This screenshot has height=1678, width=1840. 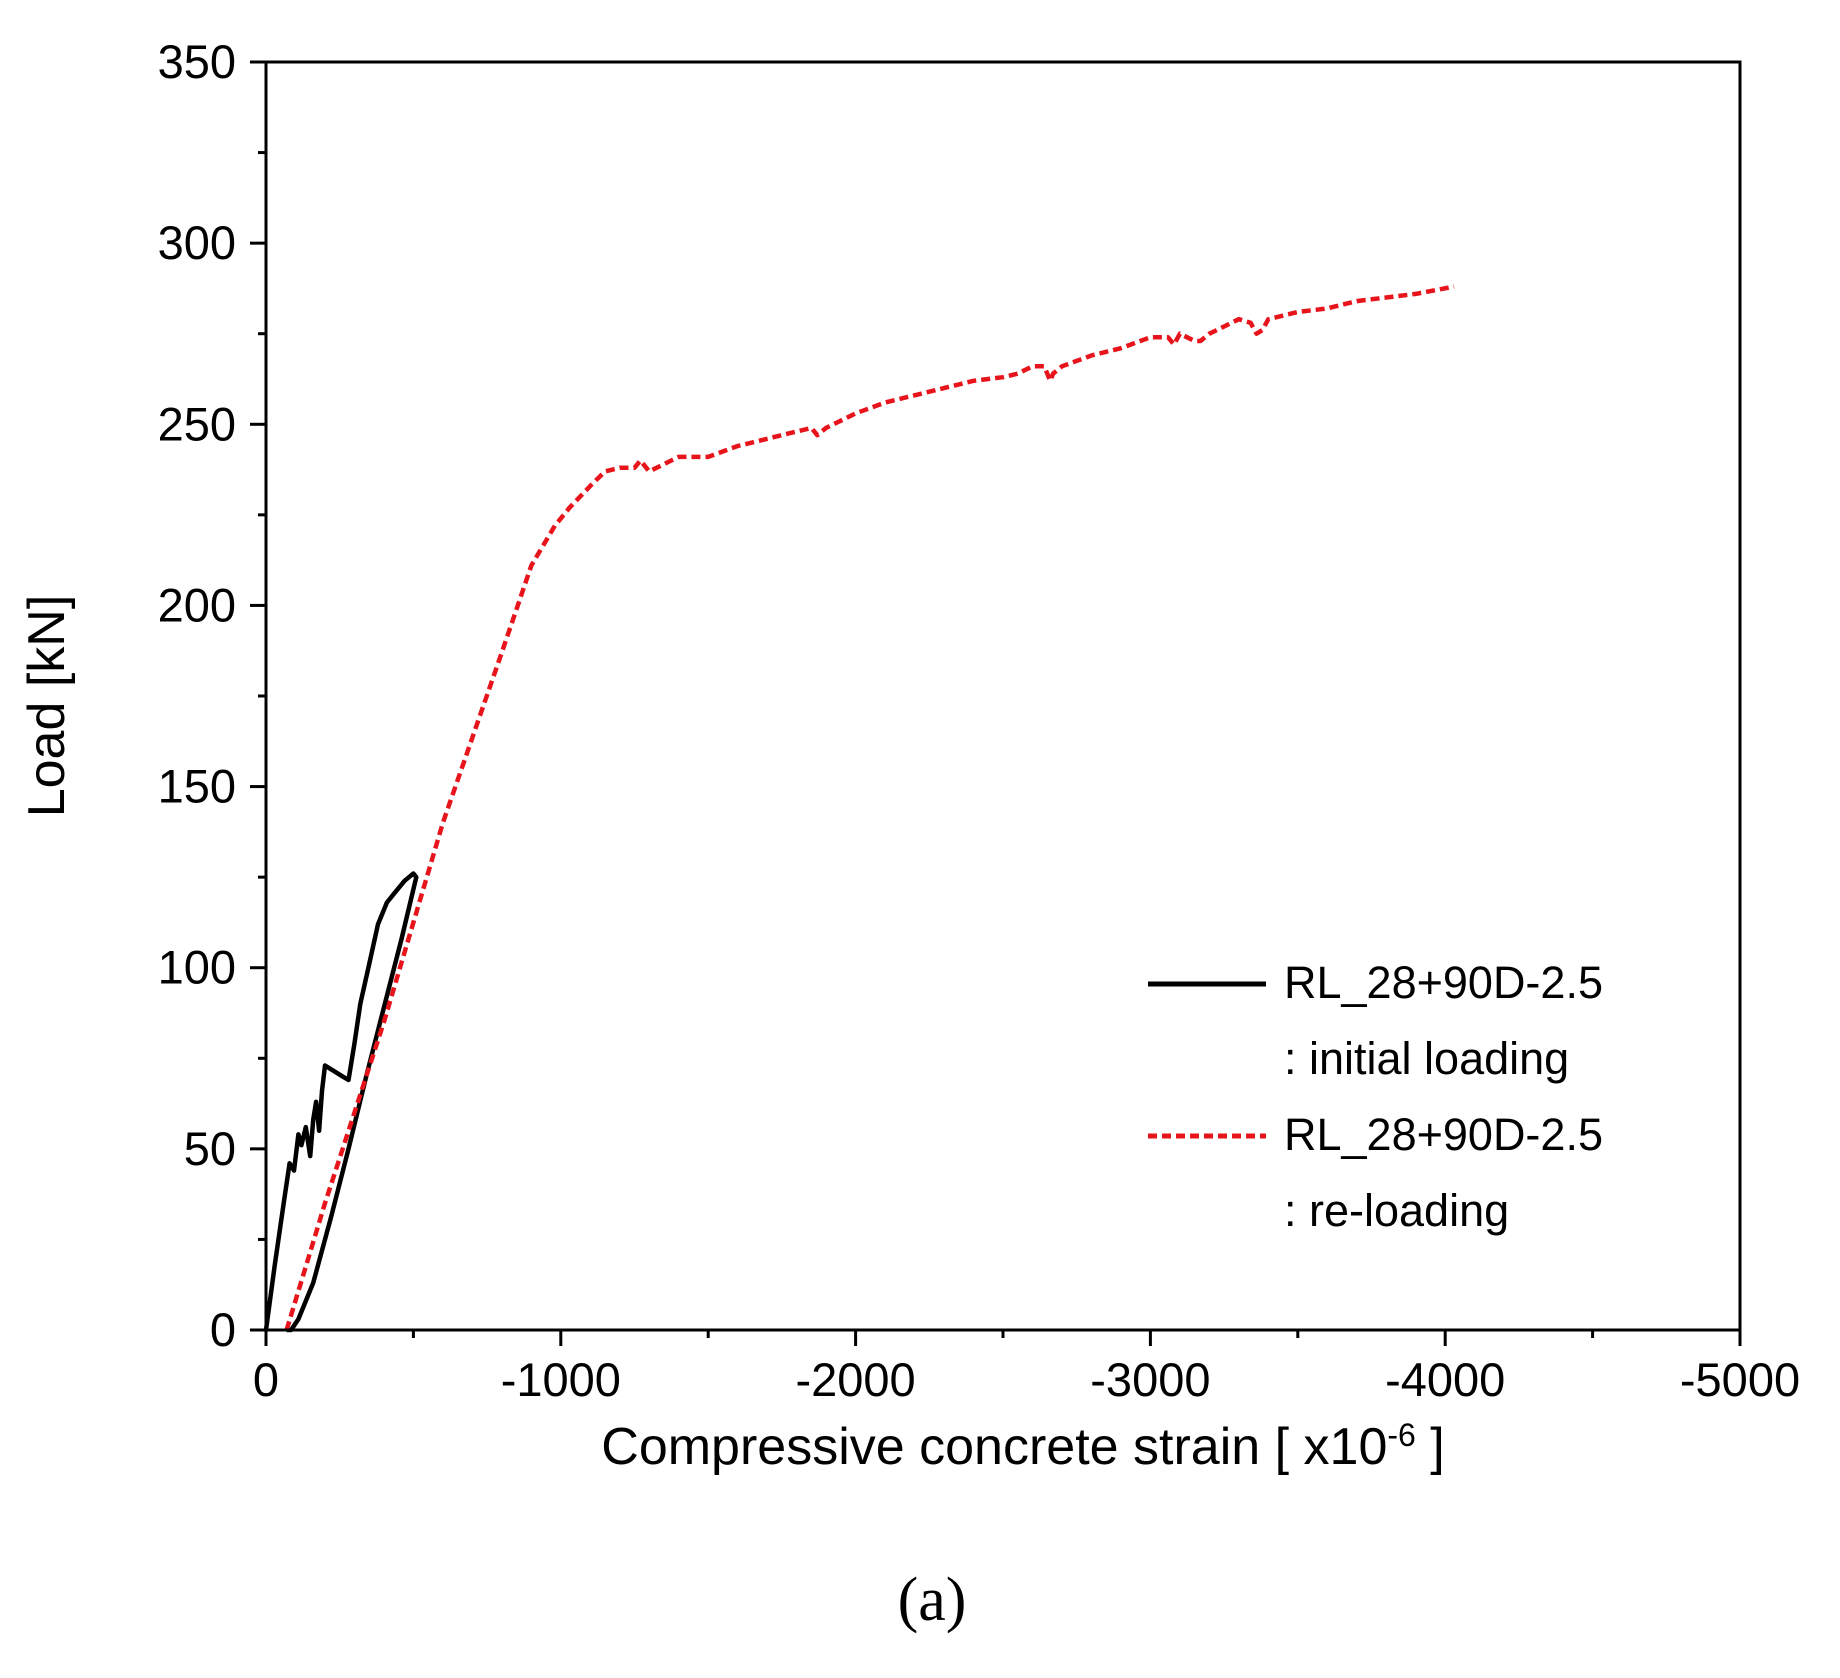 What do you see at coordinates (1401, 1435) in the screenshot?
I see `x-axis-title-exponent: -6` at bounding box center [1401, 1435].